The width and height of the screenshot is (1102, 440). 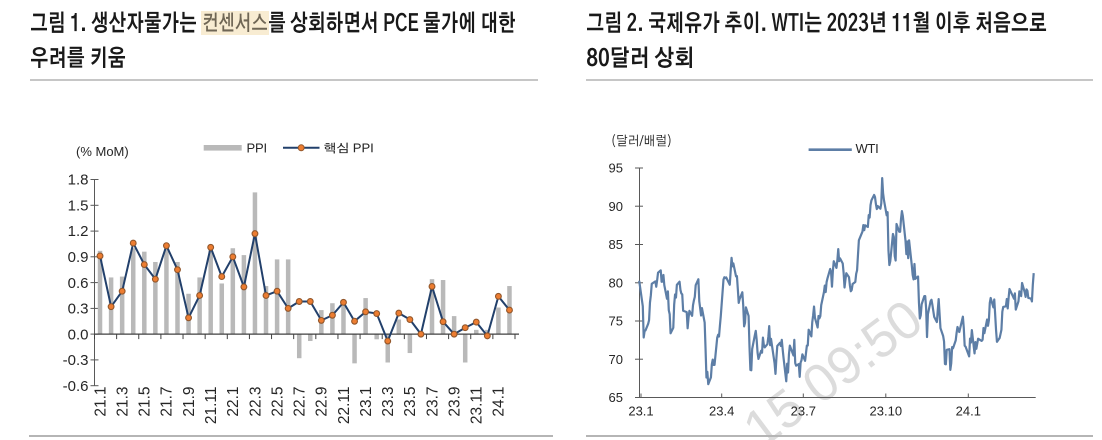 I want to click on svg-text: 21.7, so click(x=167, y=402).